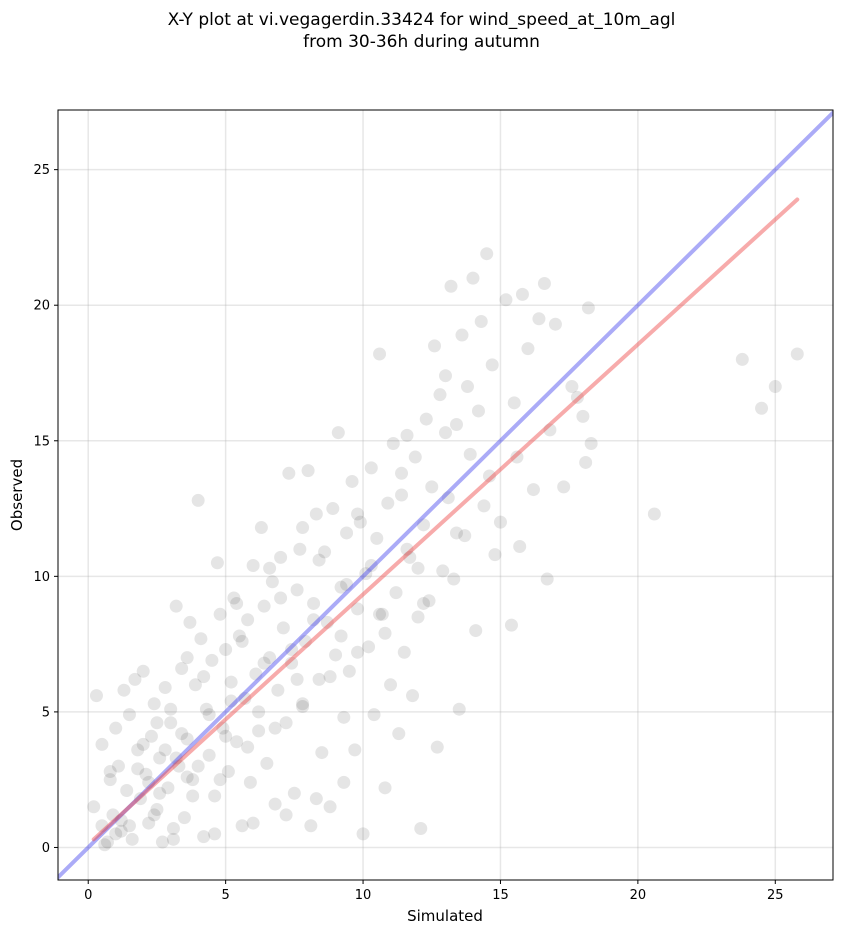 The height and width of the screenshot is (934, 843). Describe the element at coordinates (45, 509) in the screenshot. I see `y-axis-ticks: 0 5 10 15 20 25` at that location.